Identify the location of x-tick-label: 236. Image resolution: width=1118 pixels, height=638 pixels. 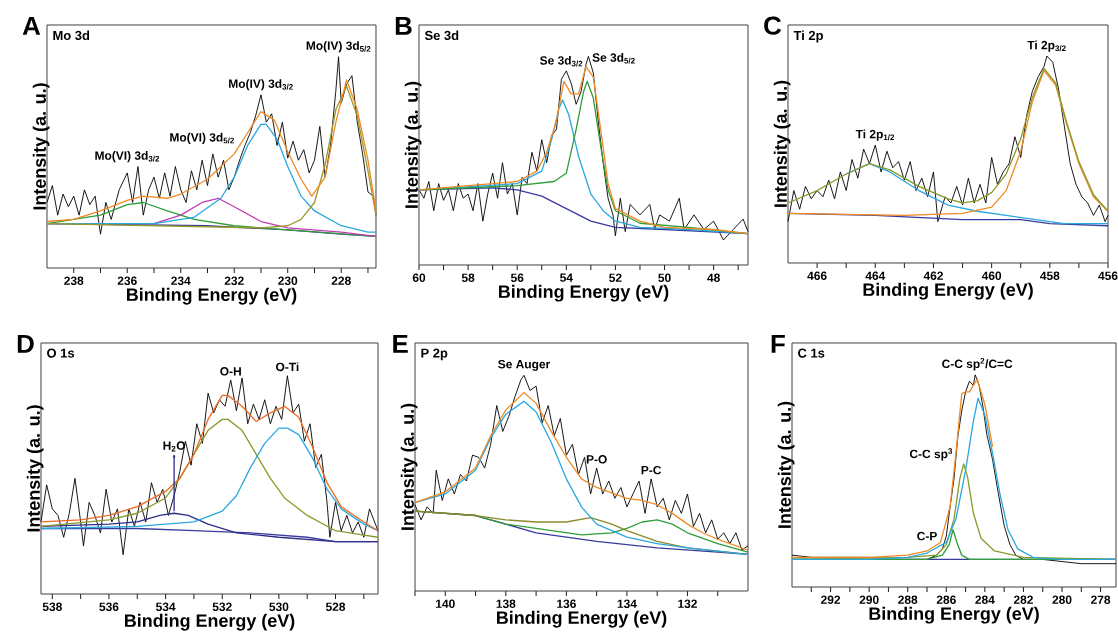
(127, 280).